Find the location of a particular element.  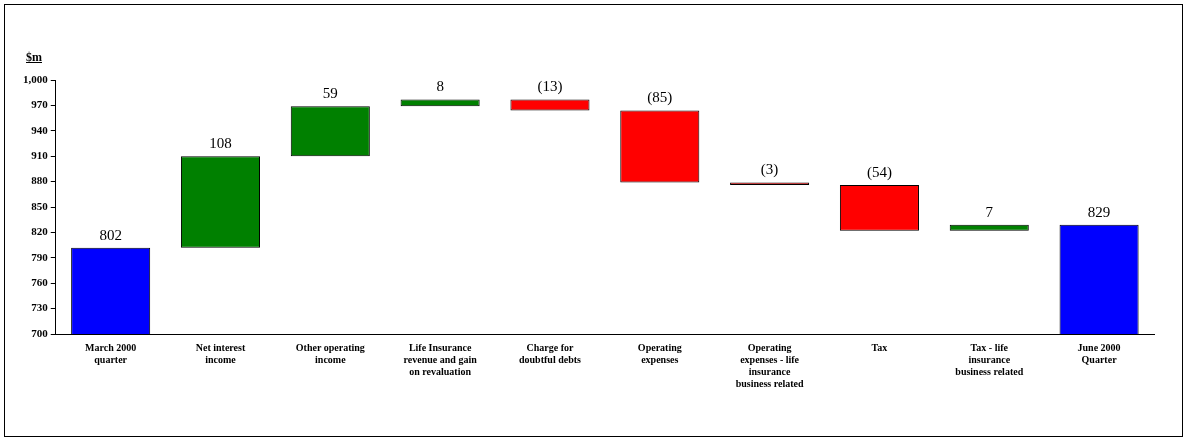

data-label: 7 is located at coordinates (989, 211).